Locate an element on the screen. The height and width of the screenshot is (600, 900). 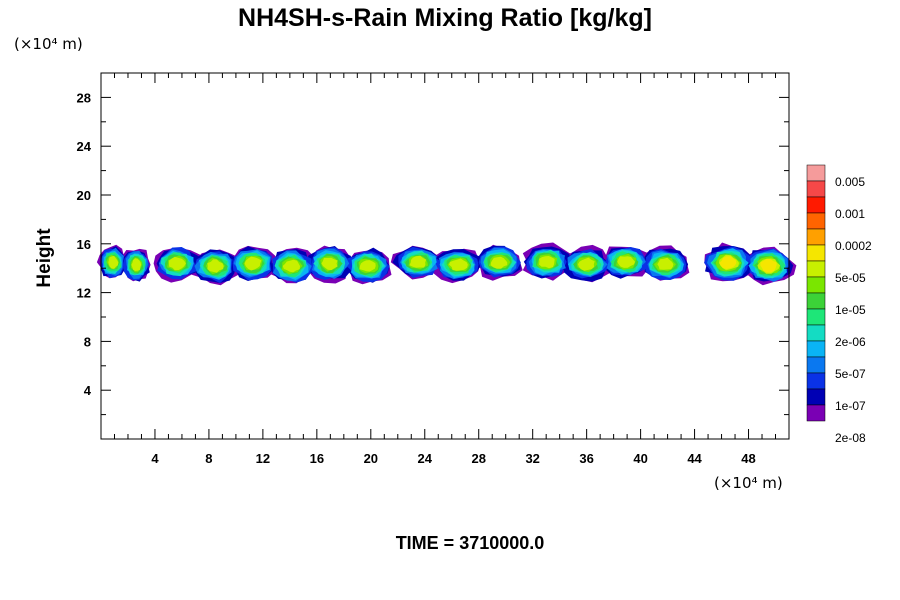
colorbar-label: 0.0002 is located at coordinates (853, 246).